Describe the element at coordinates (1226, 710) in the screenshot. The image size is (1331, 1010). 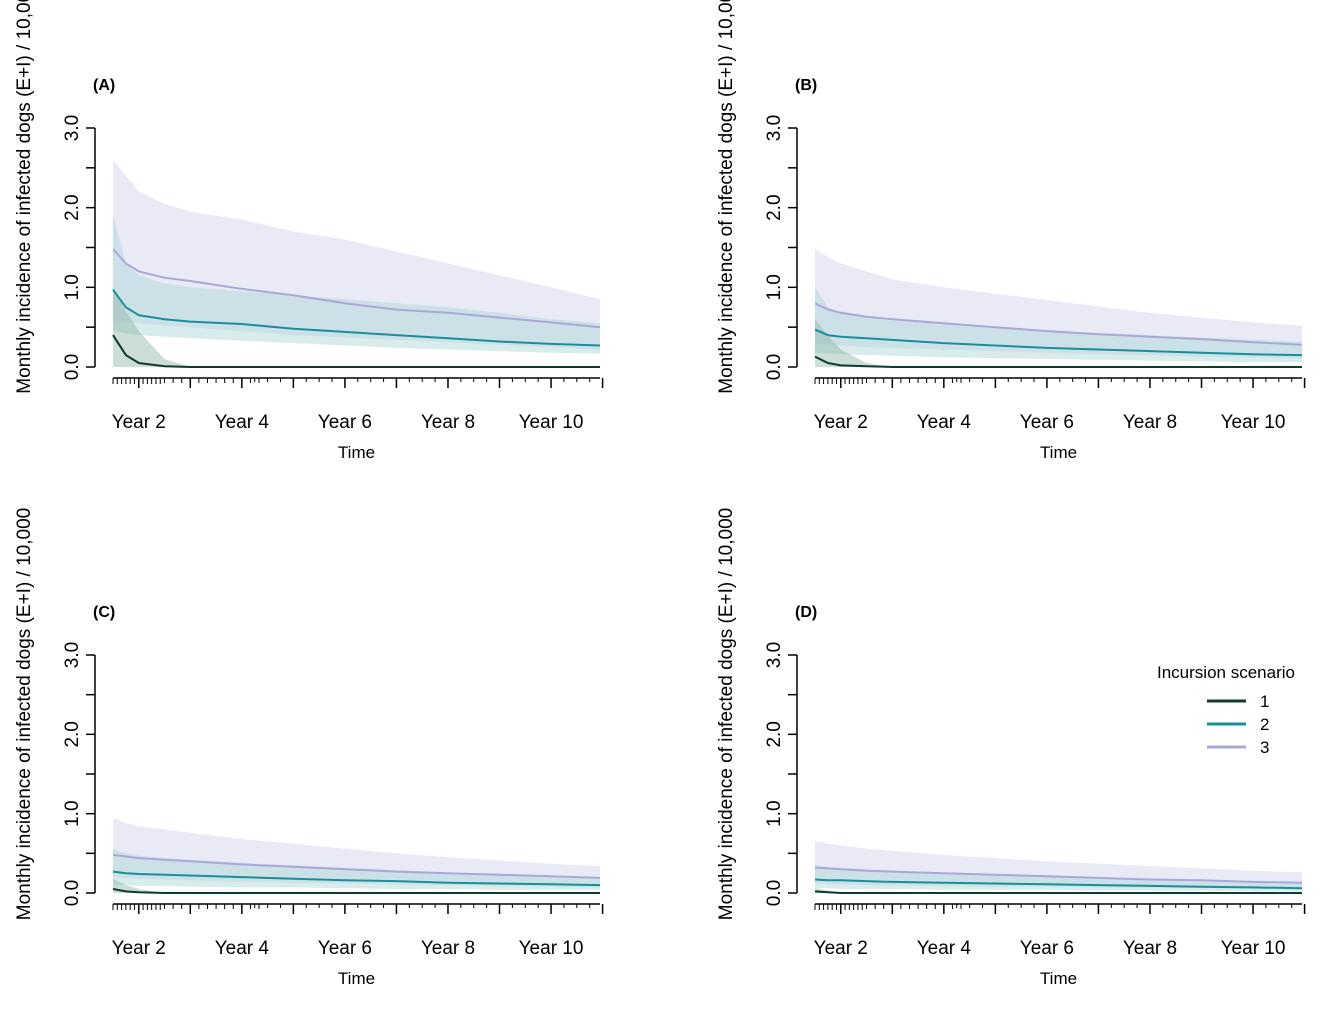
I see `legend: Incursion scenario 1 2 3` at that location.